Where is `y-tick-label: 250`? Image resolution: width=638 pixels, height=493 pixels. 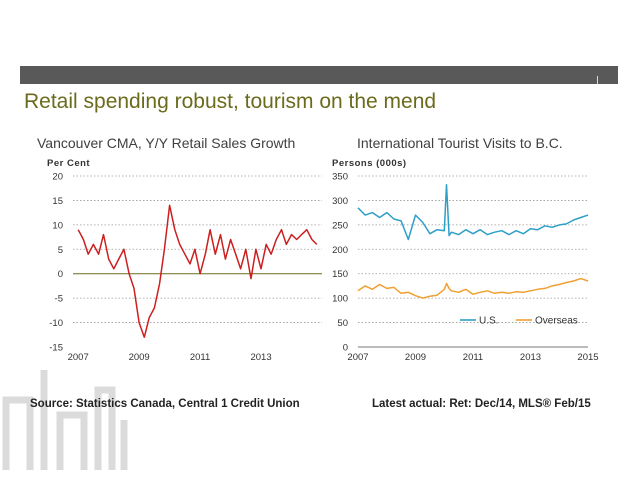
y-tick-label: 250 is located at coordinates (340, 225).